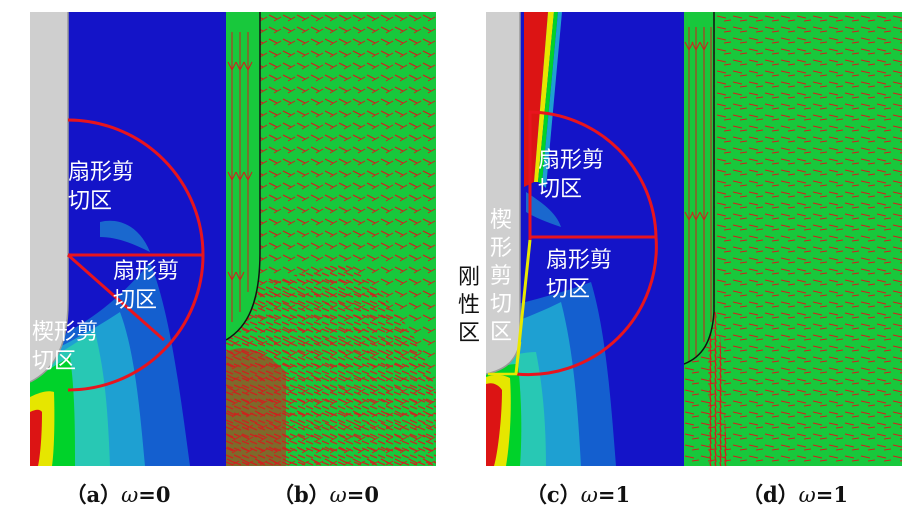 Image resolution: width=913 pixels, height=523 pixels. I want to click on fan-zone-label-a-top: 扇形剪切区, so click(101, 187).